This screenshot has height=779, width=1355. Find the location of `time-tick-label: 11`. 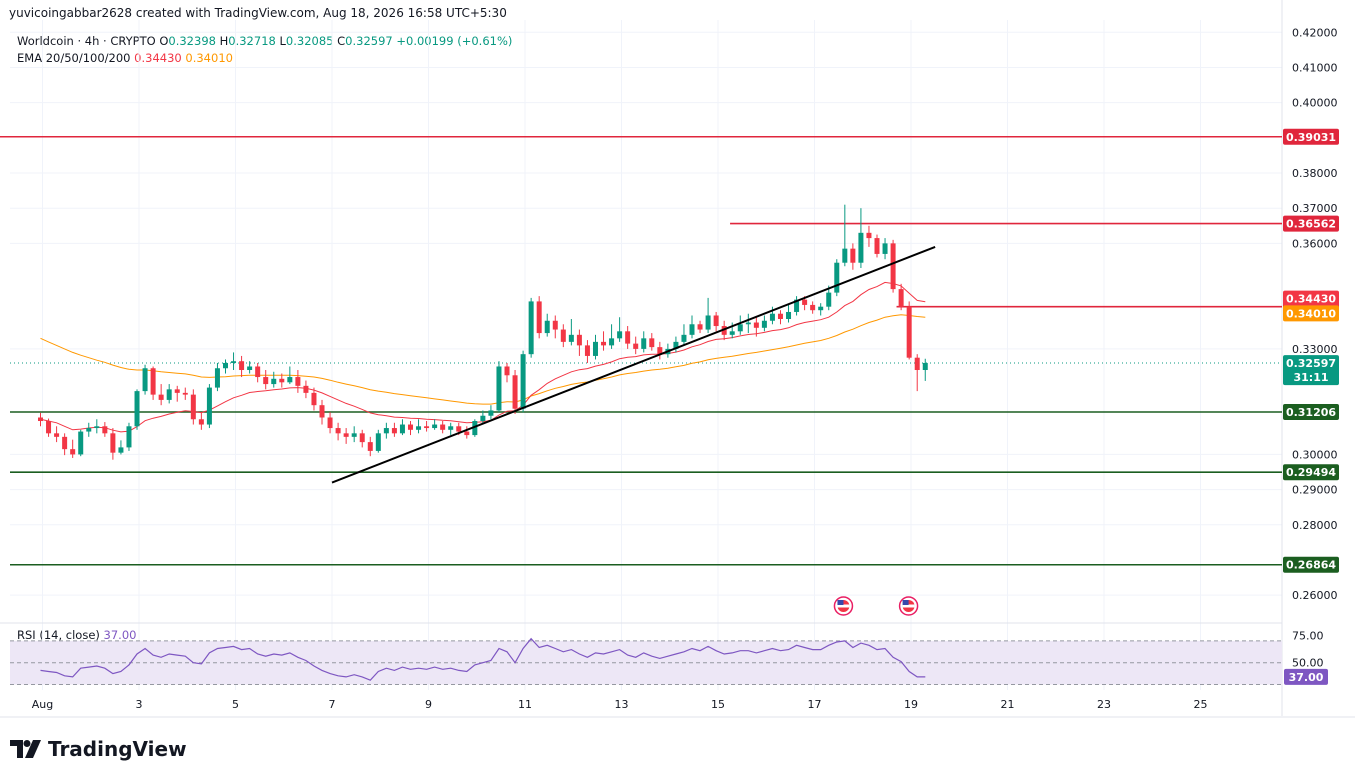

time-tick-label: 11 is located at coordinates (525, 704).